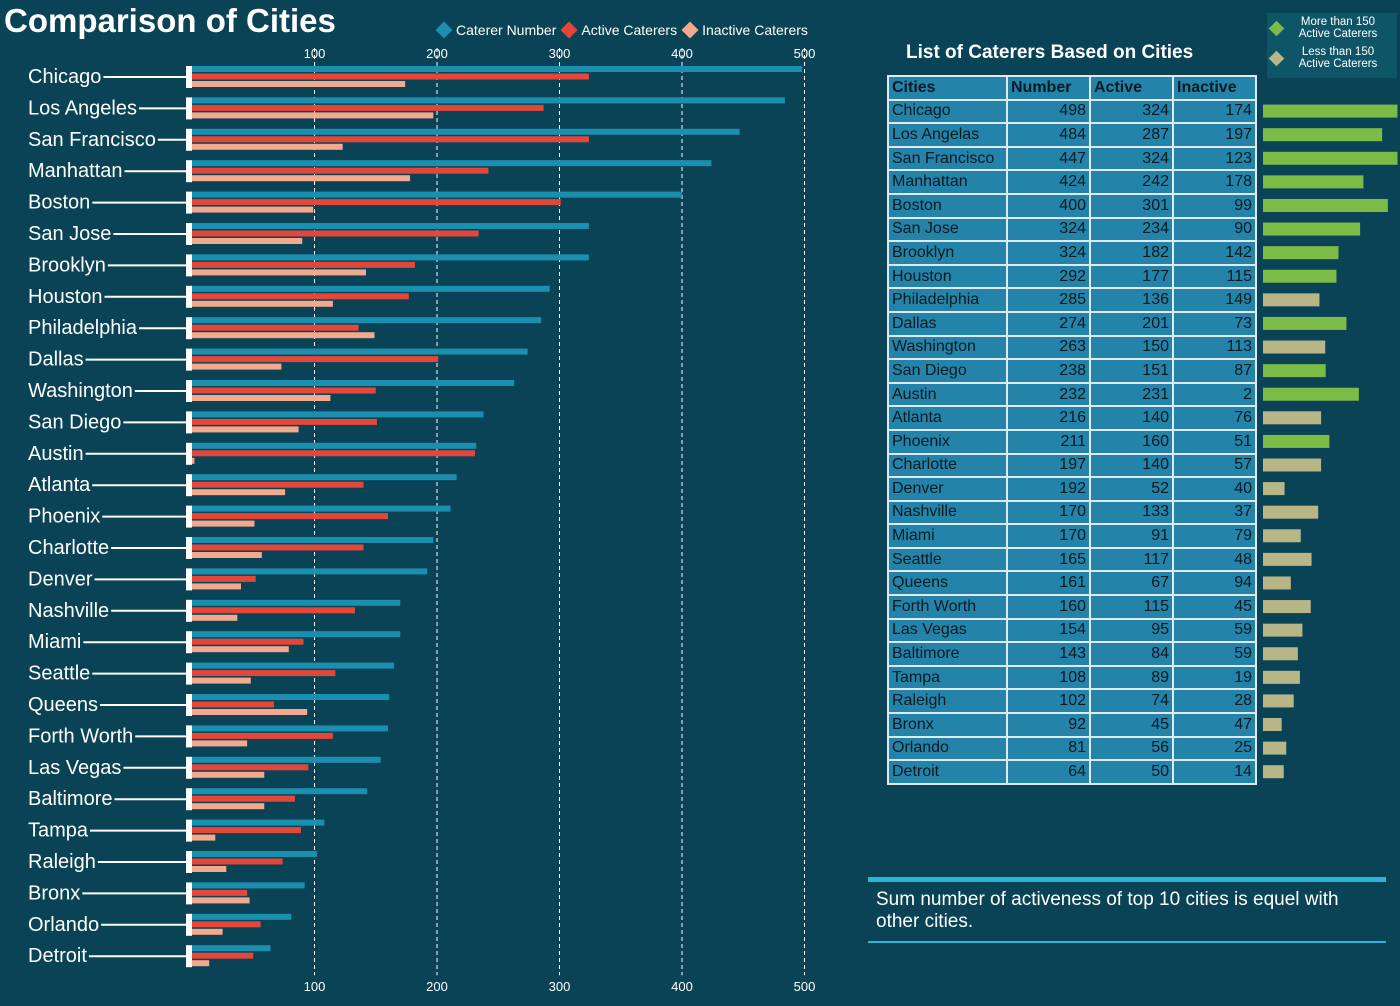  I want to click on bar-row: Baltimore, so click(198, 799).